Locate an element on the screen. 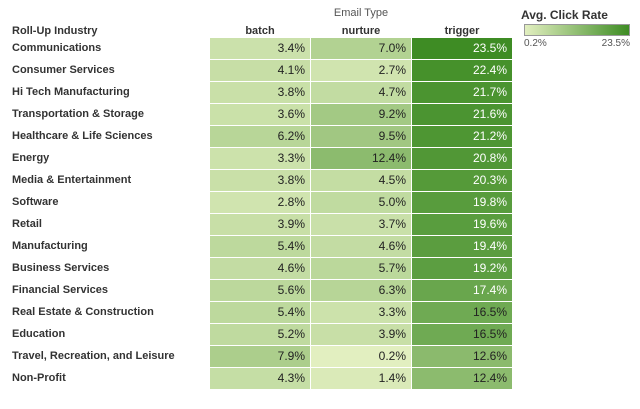 This screenshot has height=409, width=640. heatmap-row: Real Estate & Construction 5.4% 3.3% 16.5% is located at coordinates (257, 312).